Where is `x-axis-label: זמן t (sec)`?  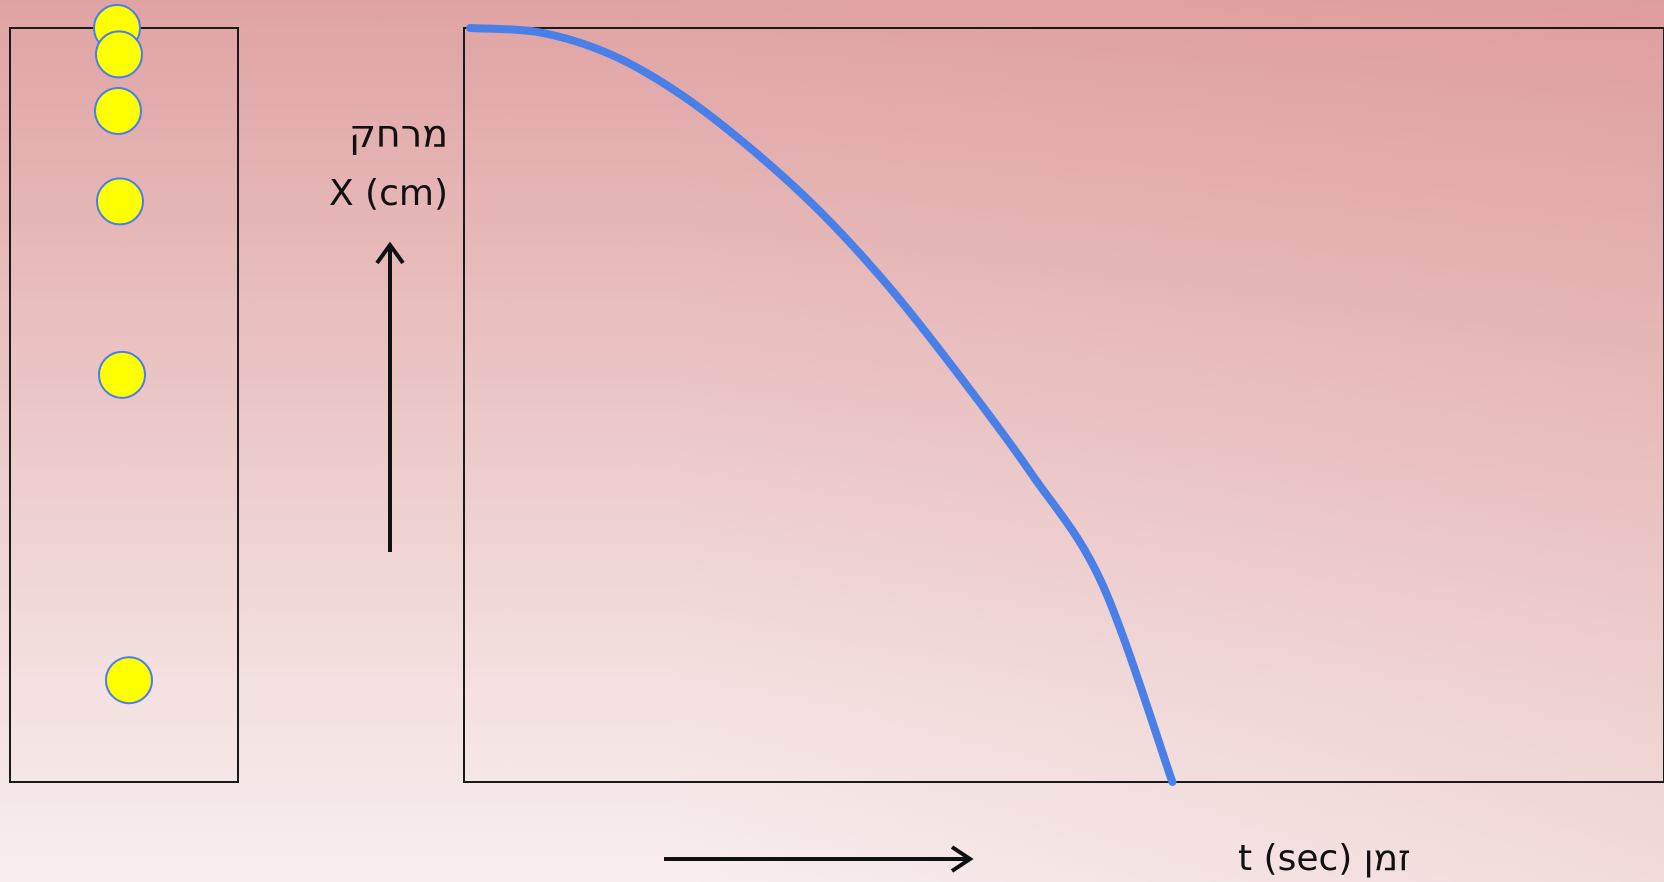
x-axis-label: זמן t (sec) is located at coordinates (1324, 858).